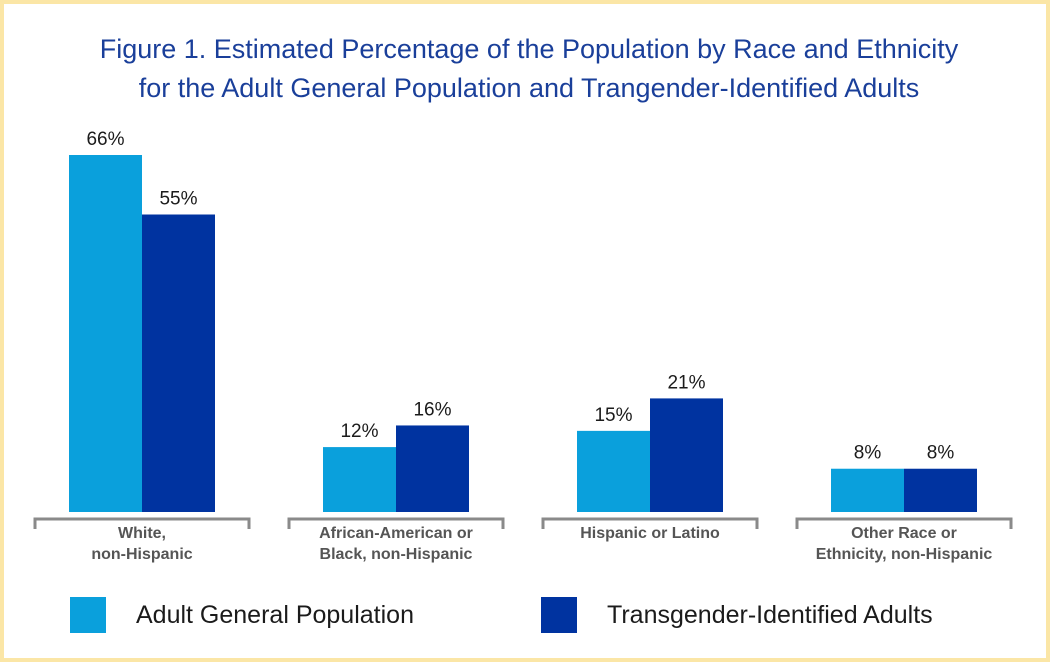 The height and width of the screenshot is (662, 1050). I want to click on data-label-series-2-cat-1: 55%, so click(178, 199).